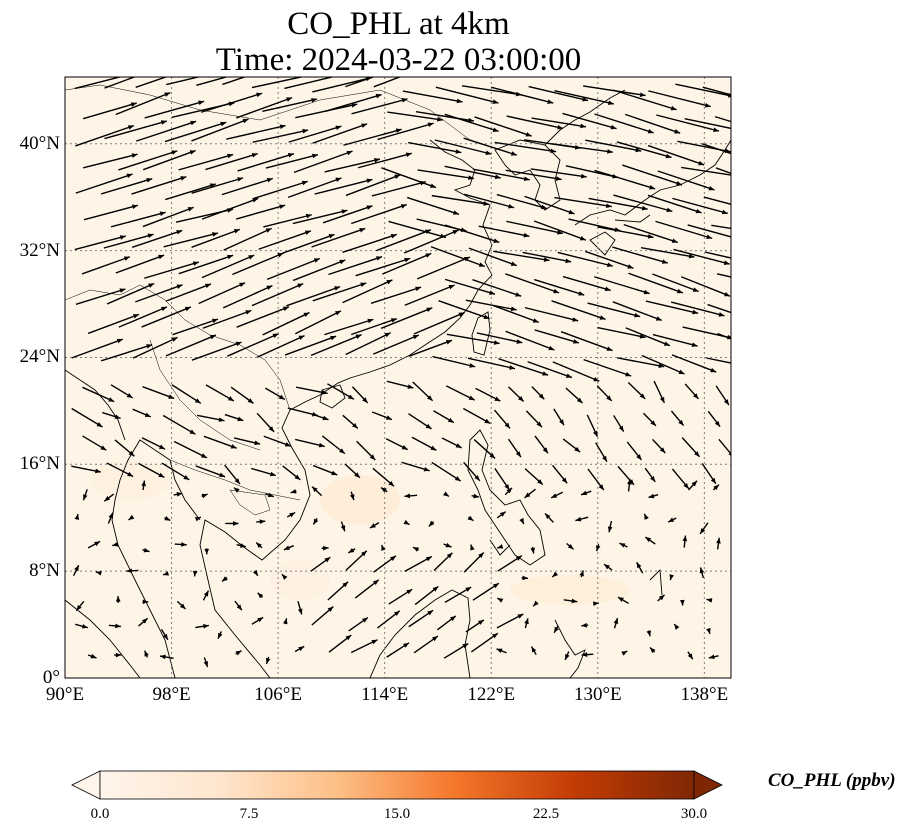 Image resolution: width=919 pixels, height=836 pixels. Describe the element at coordinates (100, 814) in the screenshot. I see `colorbar-tick-0: 0.0` at that location.